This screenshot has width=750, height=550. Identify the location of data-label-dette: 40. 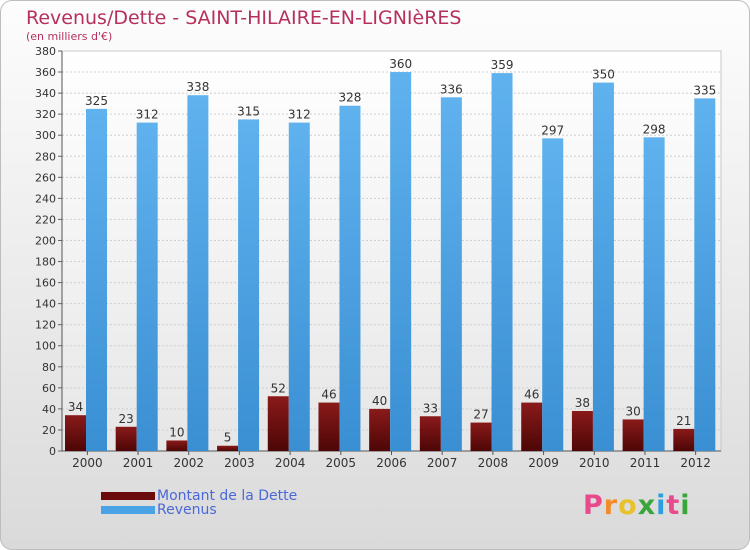
(379, 401).